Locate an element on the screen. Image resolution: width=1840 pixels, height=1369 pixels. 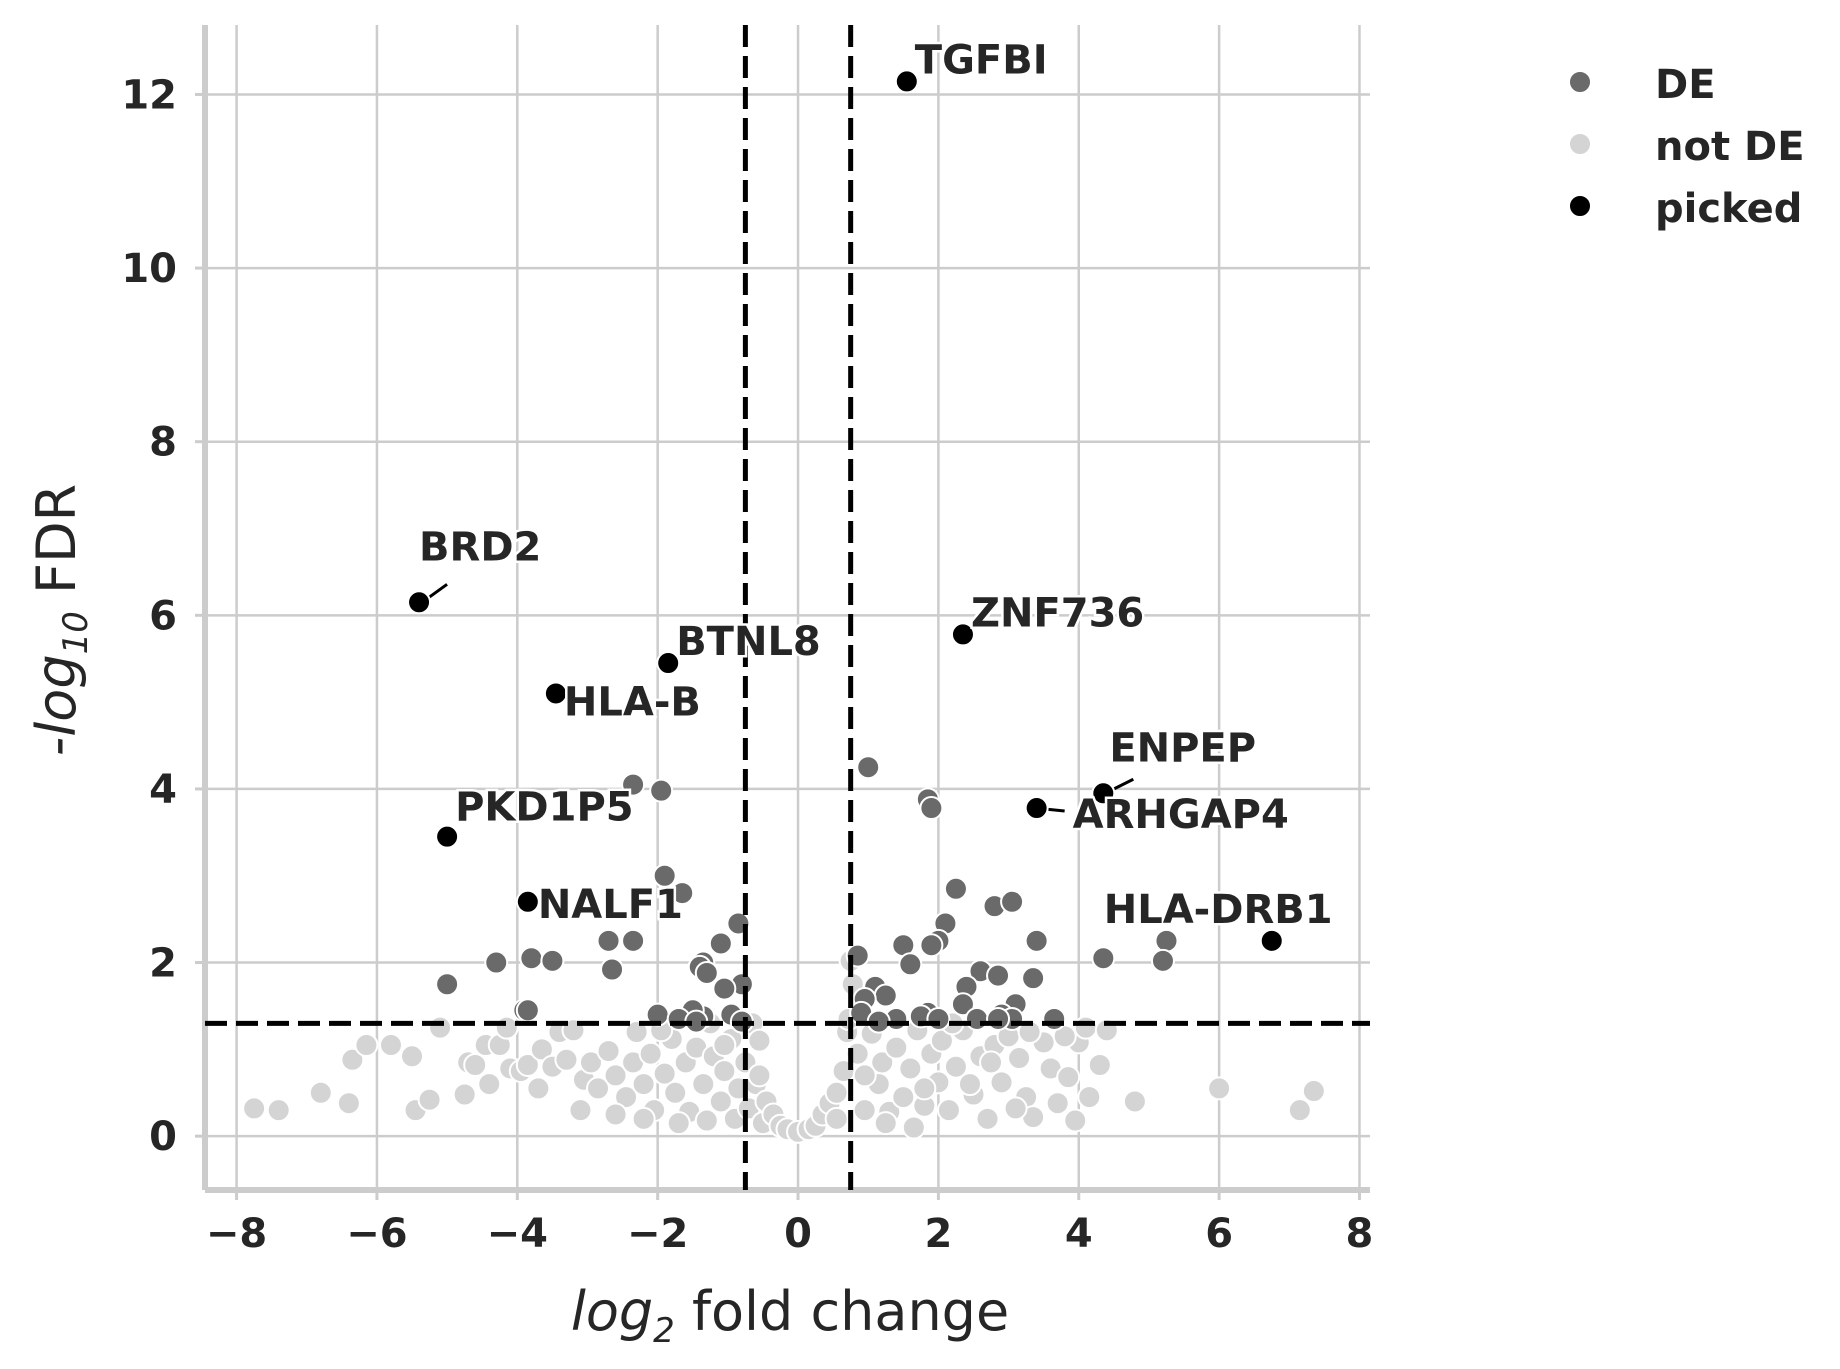
x-tick-label: 6 is located at coordinates (1219, 1234).